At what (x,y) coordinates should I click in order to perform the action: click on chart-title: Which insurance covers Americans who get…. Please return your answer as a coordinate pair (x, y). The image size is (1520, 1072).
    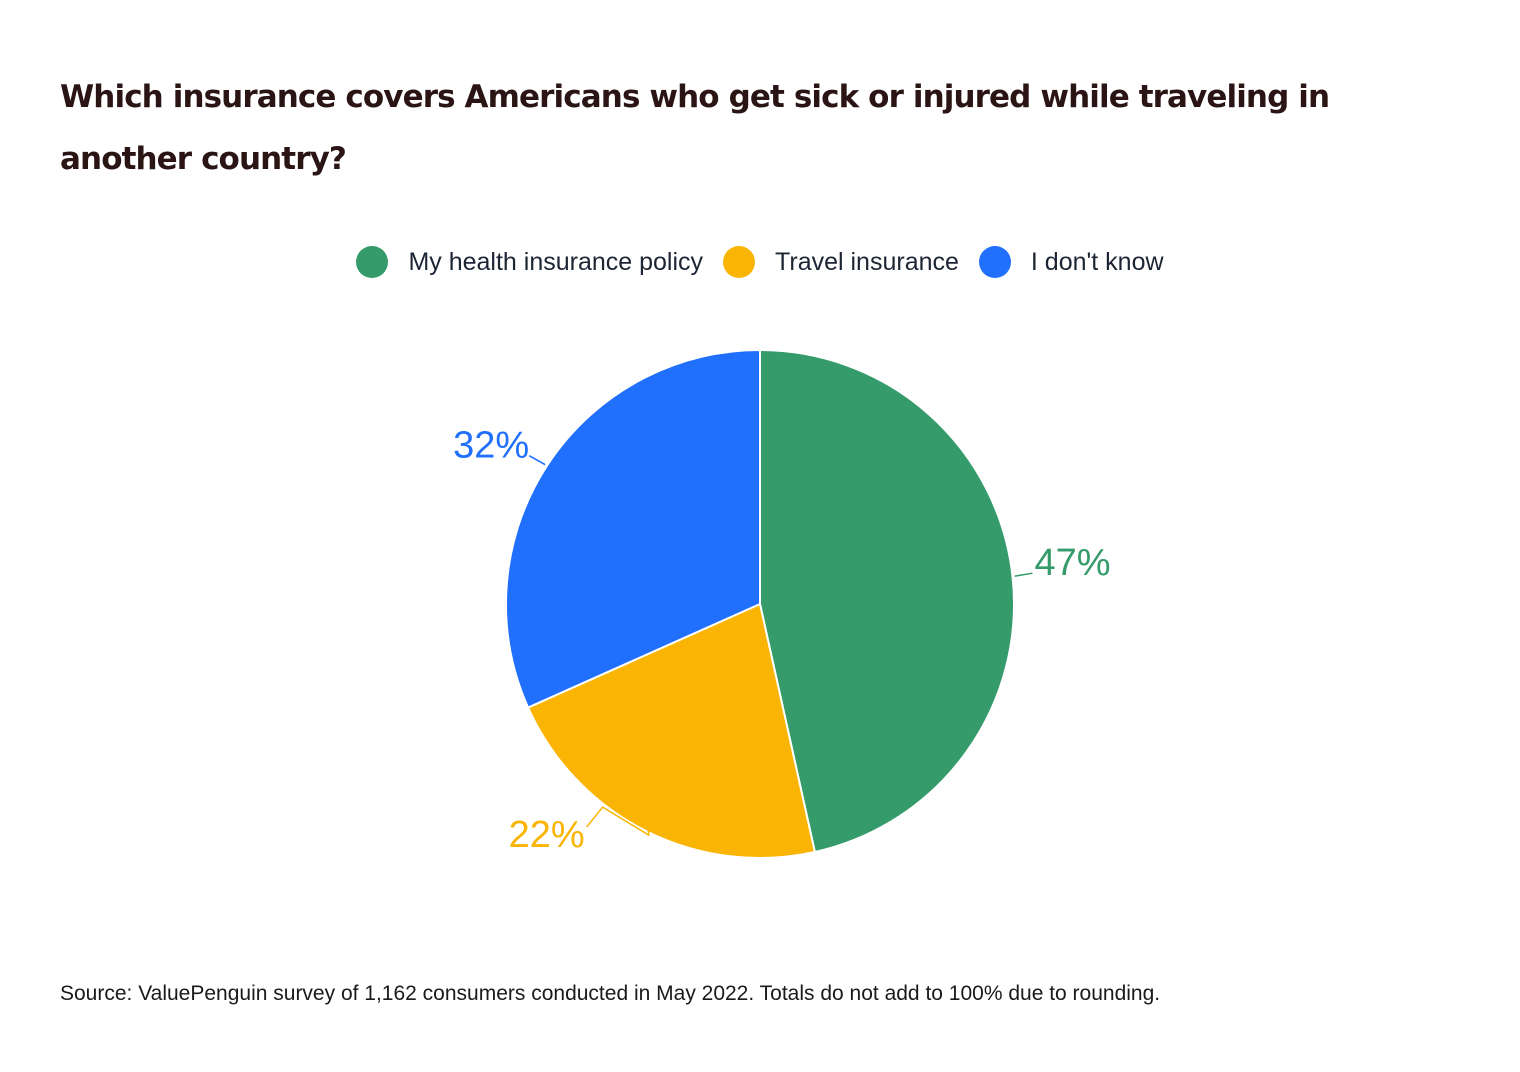
    Looking at the image, I should click on (695, 128).